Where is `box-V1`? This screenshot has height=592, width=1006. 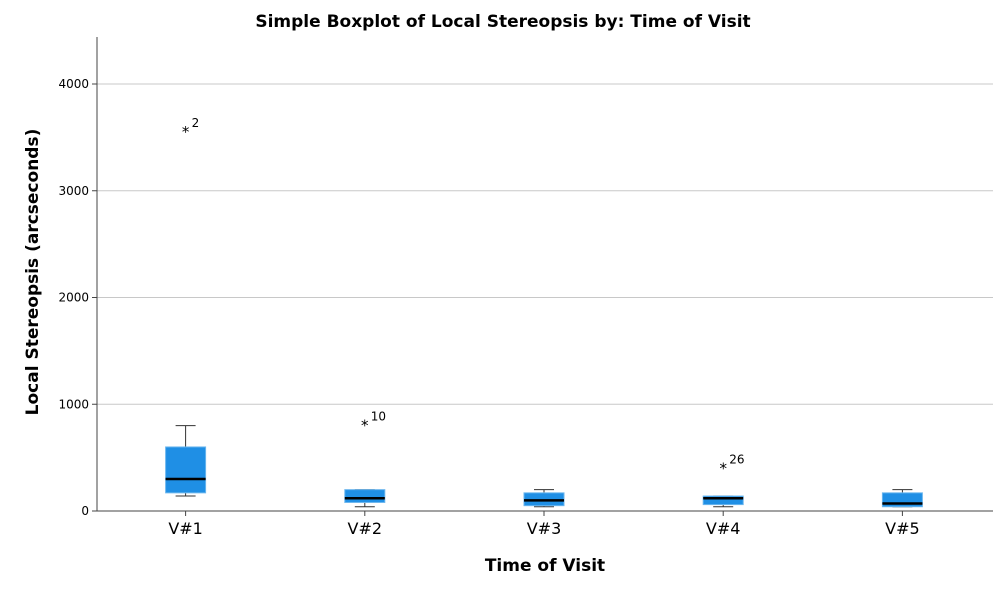
box-V1 is located at coordinates (186, 461).